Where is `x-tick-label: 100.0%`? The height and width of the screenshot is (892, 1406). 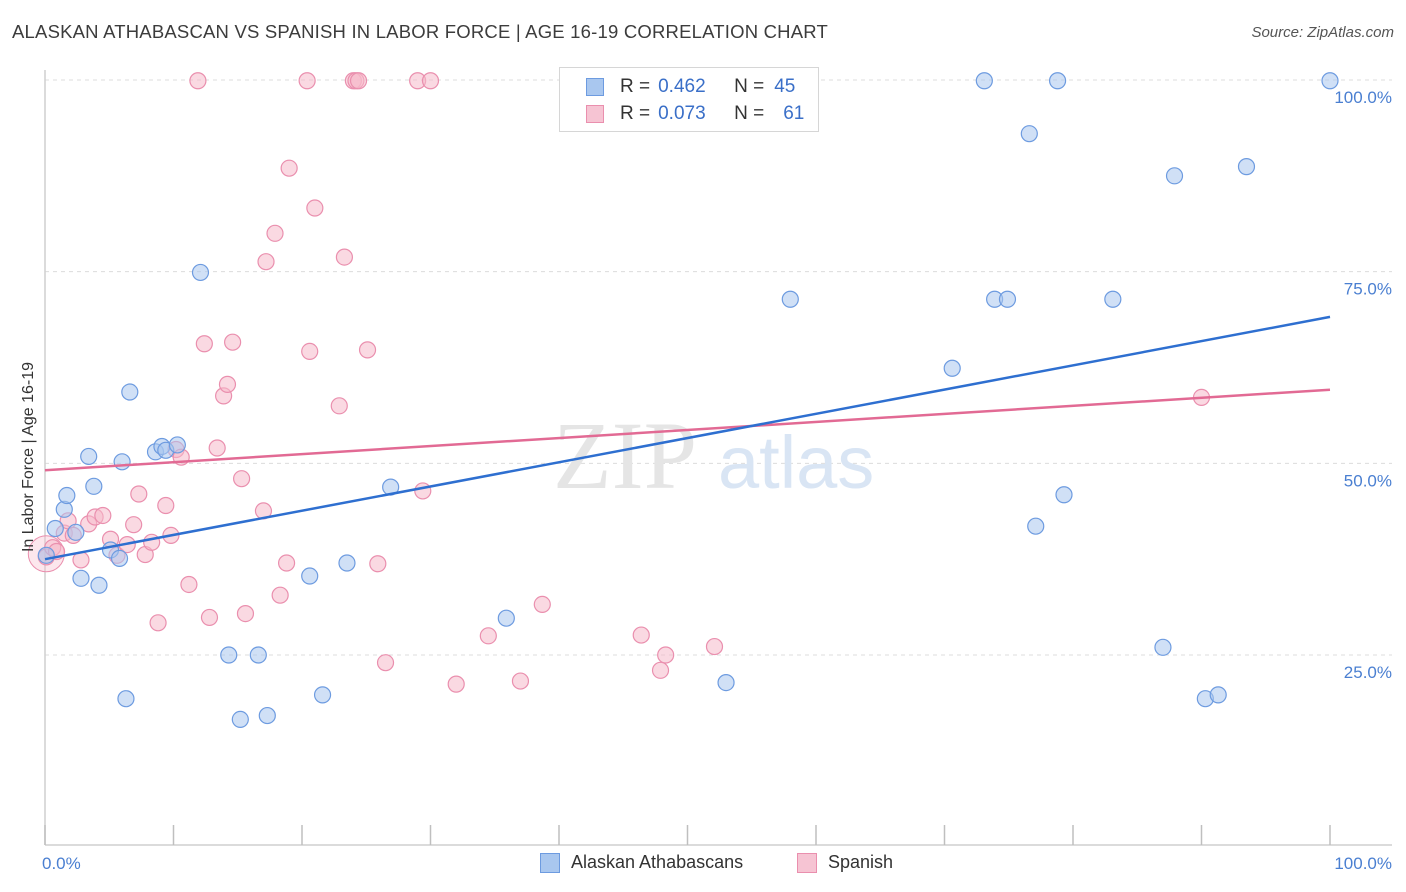
x-tick-label: 100.0% is located at coordinates (1363, 863).